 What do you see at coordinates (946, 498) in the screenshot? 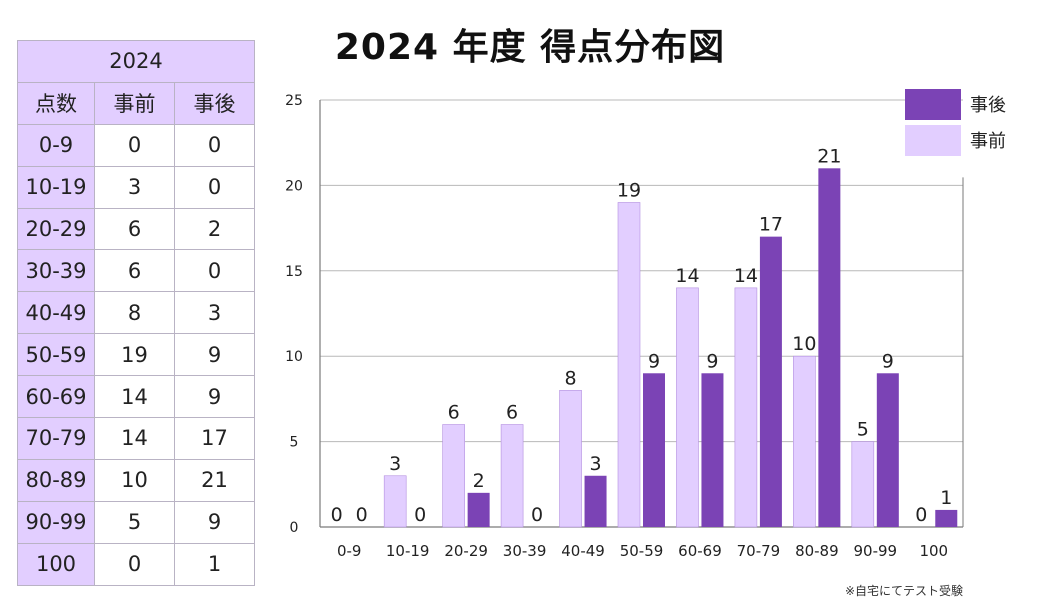
I see `data-label-after: 1` at bounding box center [946, 498].